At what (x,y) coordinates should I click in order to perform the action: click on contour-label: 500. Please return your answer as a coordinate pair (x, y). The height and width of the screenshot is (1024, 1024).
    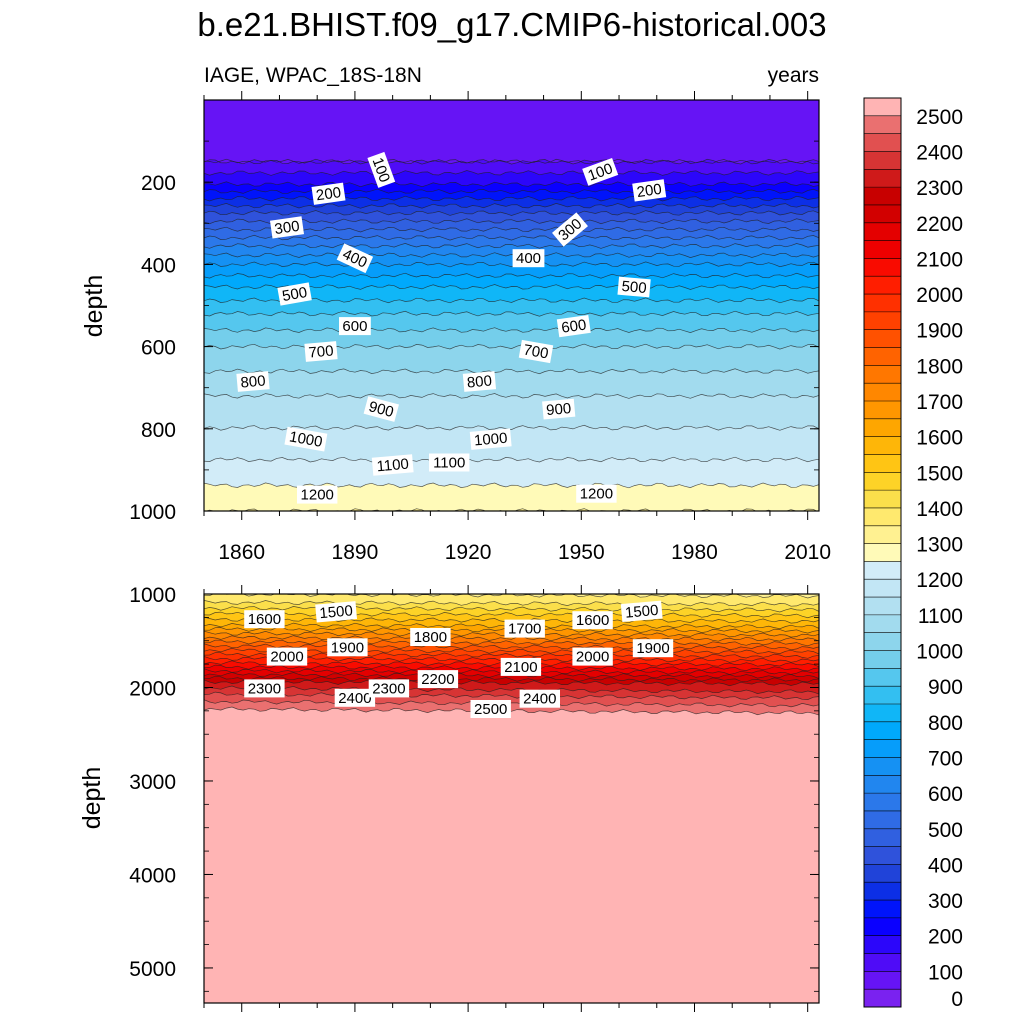
    Looking at the image, I should click on (634, 287).